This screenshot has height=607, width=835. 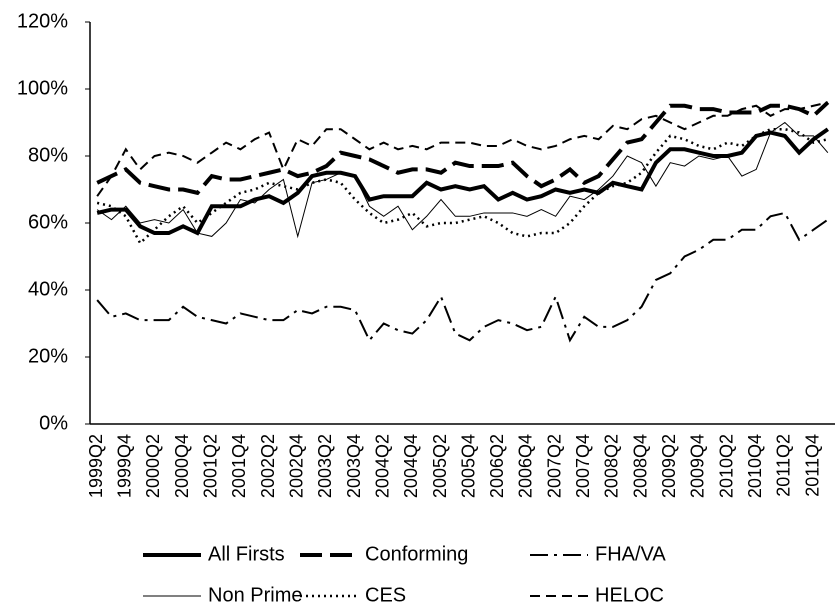 What do you see at coordinates (382, 466) in the screenshot?
I see `x-tick-label: 2004Q2` at bounding box center [382, 466].